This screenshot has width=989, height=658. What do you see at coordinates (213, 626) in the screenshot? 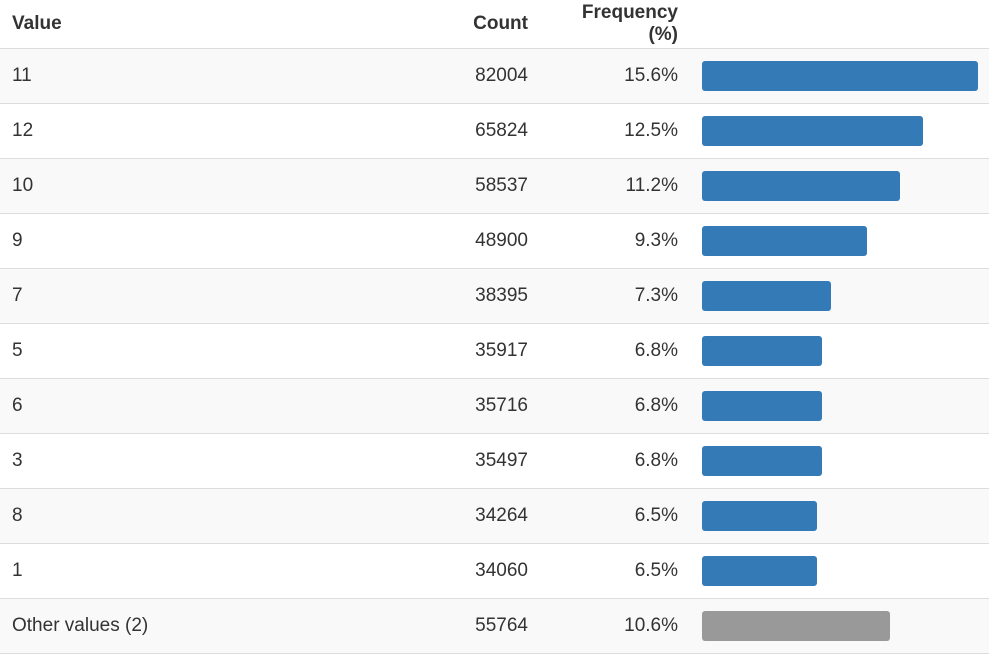
I see `value-cell: Other values (2)` at bounding box center [213, 626].